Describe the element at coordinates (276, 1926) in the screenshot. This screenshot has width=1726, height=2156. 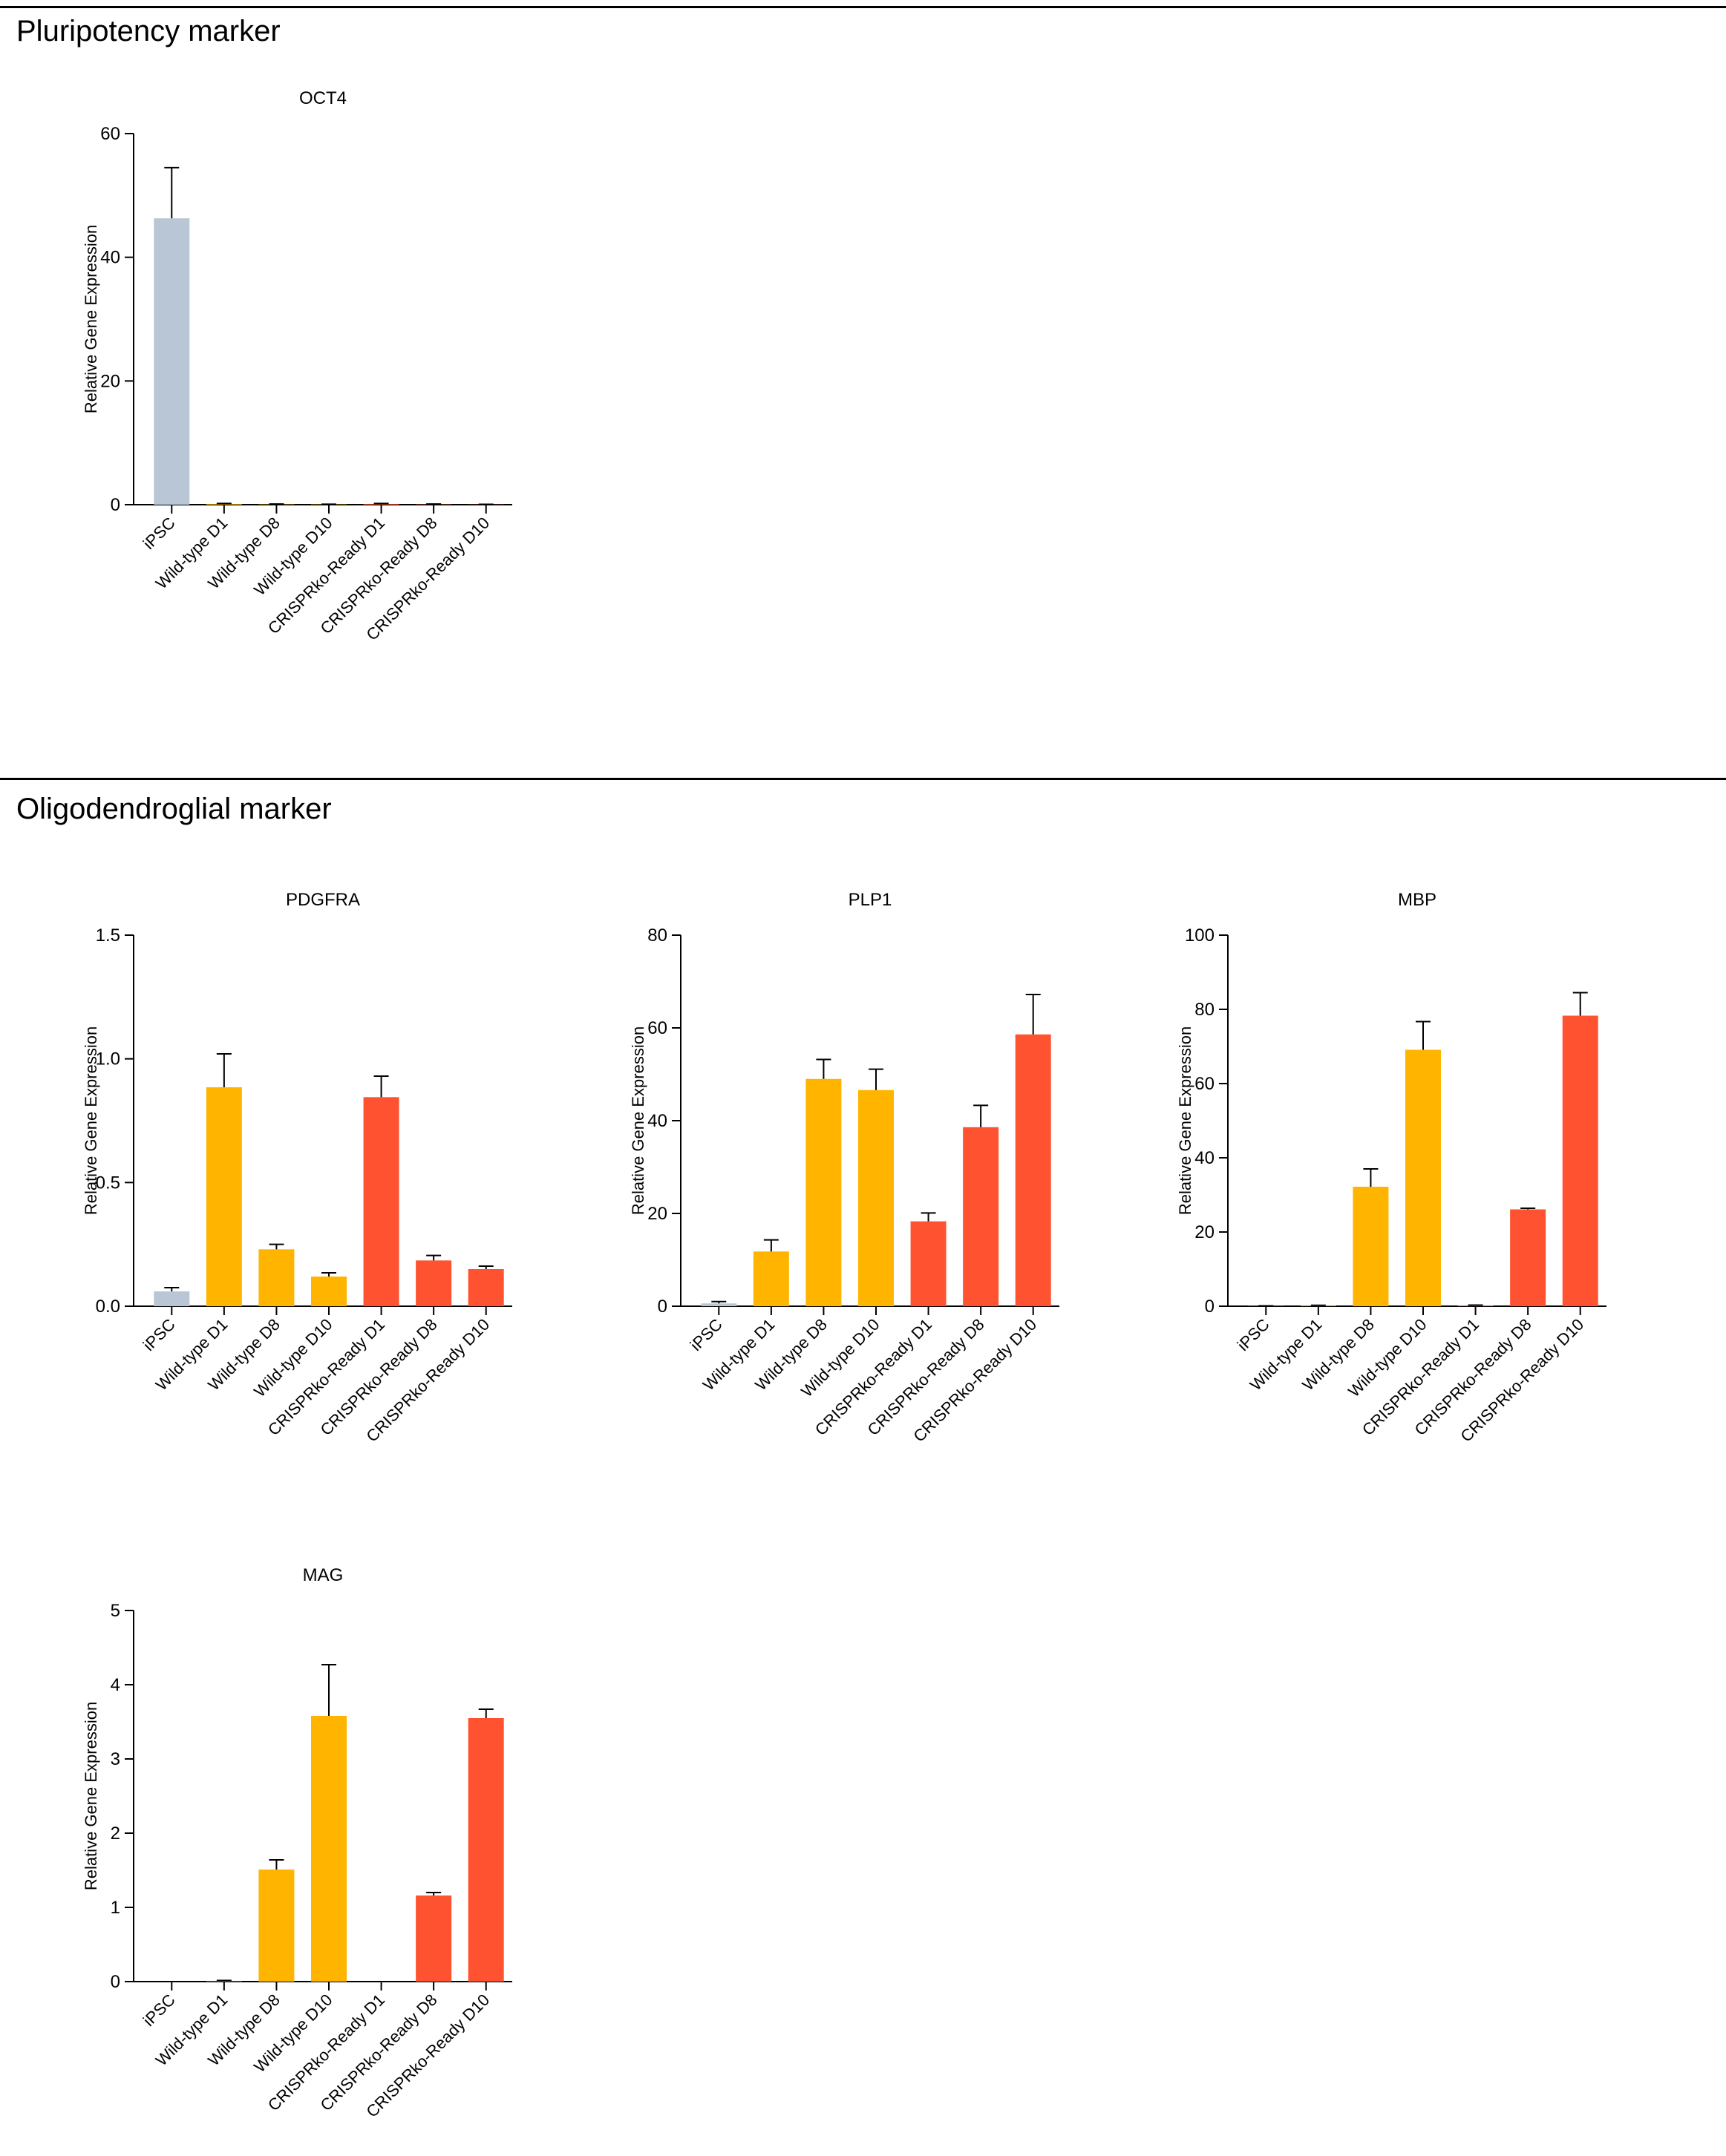
I see `mag-bar-wild-type-d8` at that location.